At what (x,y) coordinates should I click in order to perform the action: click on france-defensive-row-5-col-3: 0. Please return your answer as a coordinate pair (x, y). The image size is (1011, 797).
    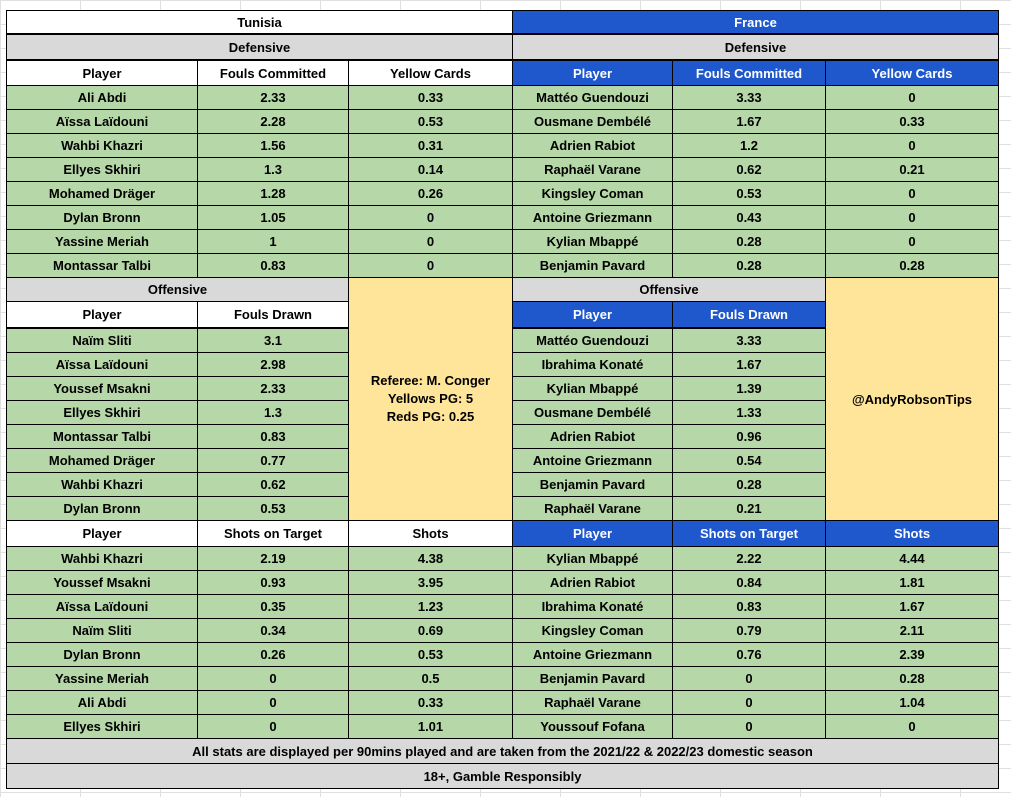
    Looking at the image, I should click on (912, 193).